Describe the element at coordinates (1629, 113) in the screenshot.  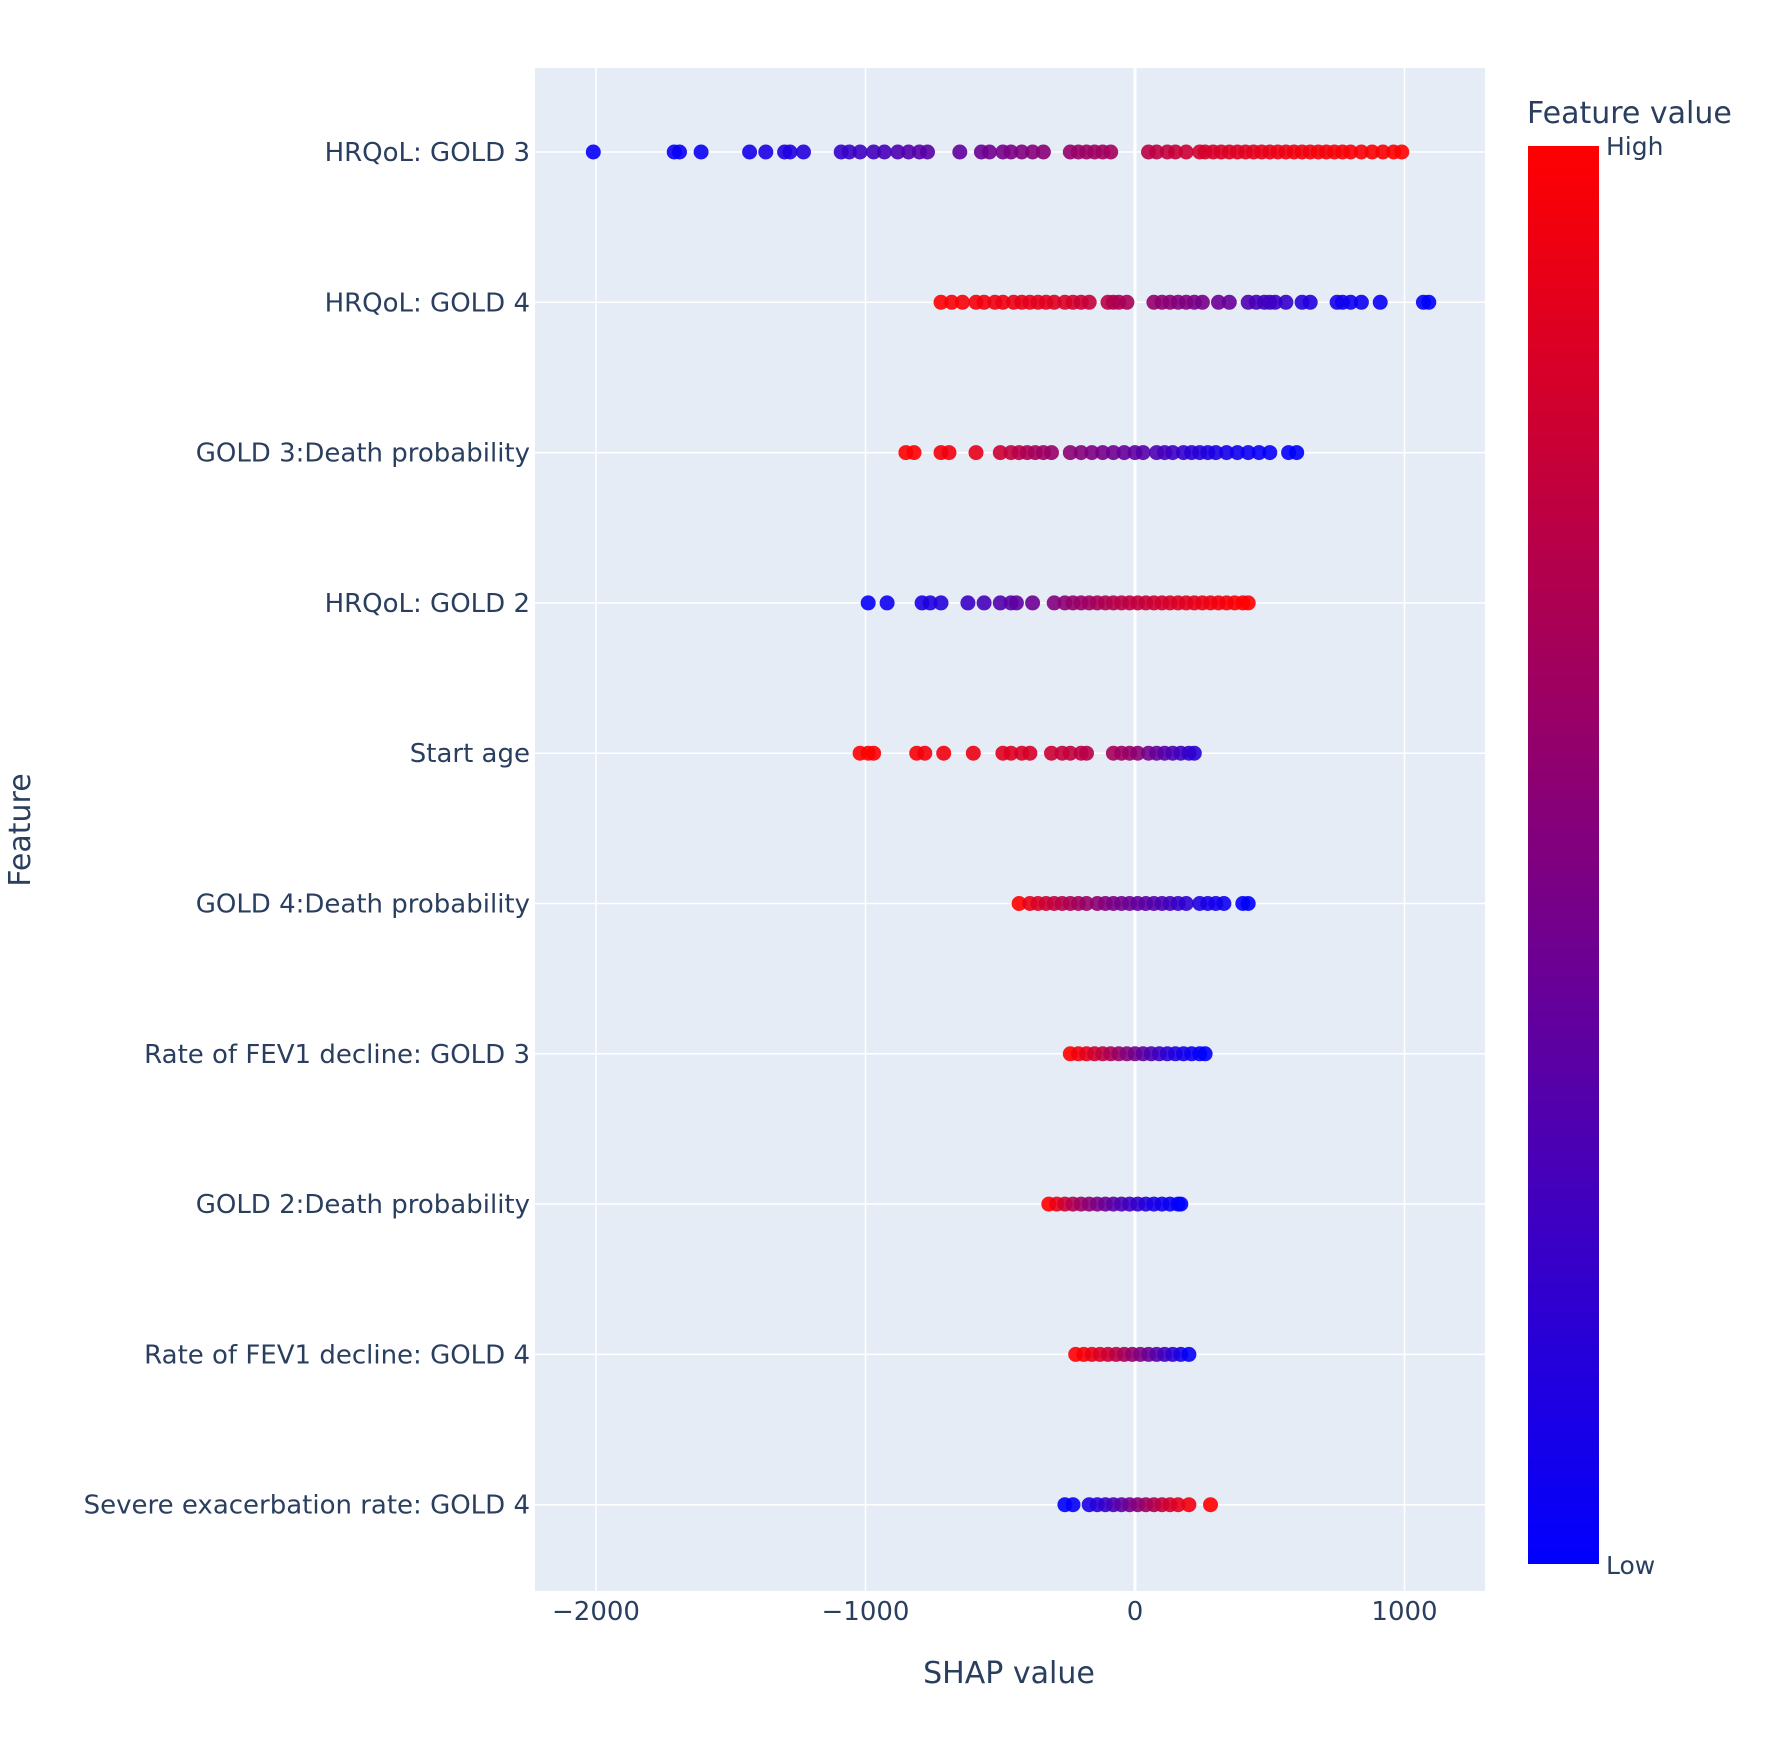
I see `colorbar-title: Feature value` at that location.